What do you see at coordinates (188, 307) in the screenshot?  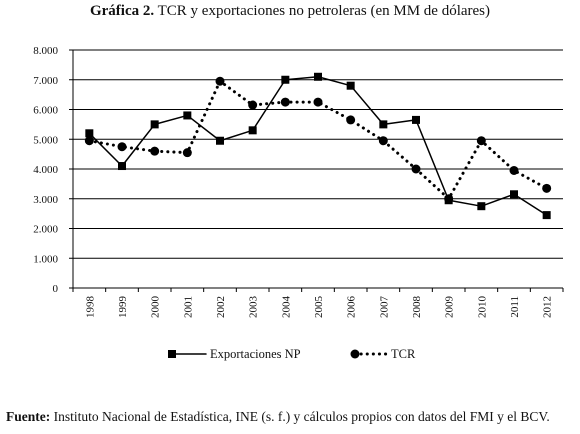 I see `x-tick-label: 2001` at bounding box center [188, 307].